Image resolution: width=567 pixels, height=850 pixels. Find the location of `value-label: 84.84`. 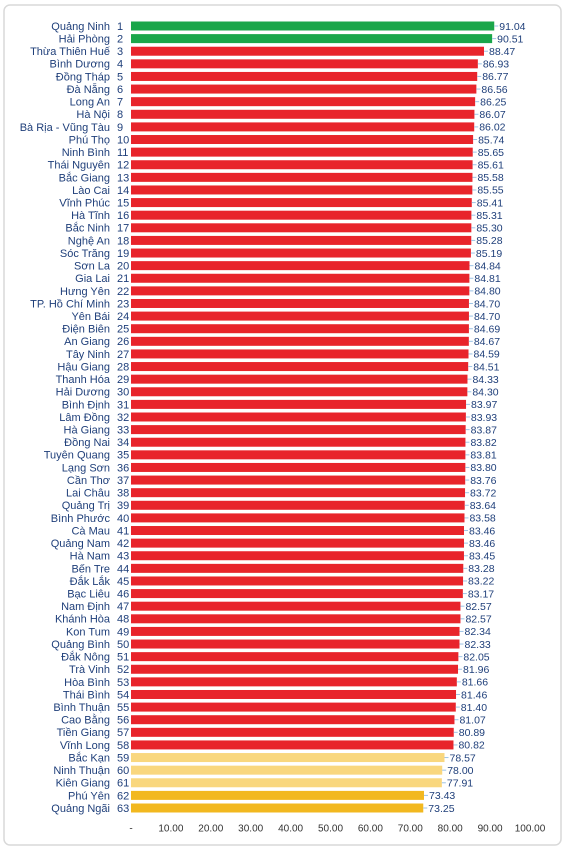

value-label: 84.84 is located at coordinates (488, 266).